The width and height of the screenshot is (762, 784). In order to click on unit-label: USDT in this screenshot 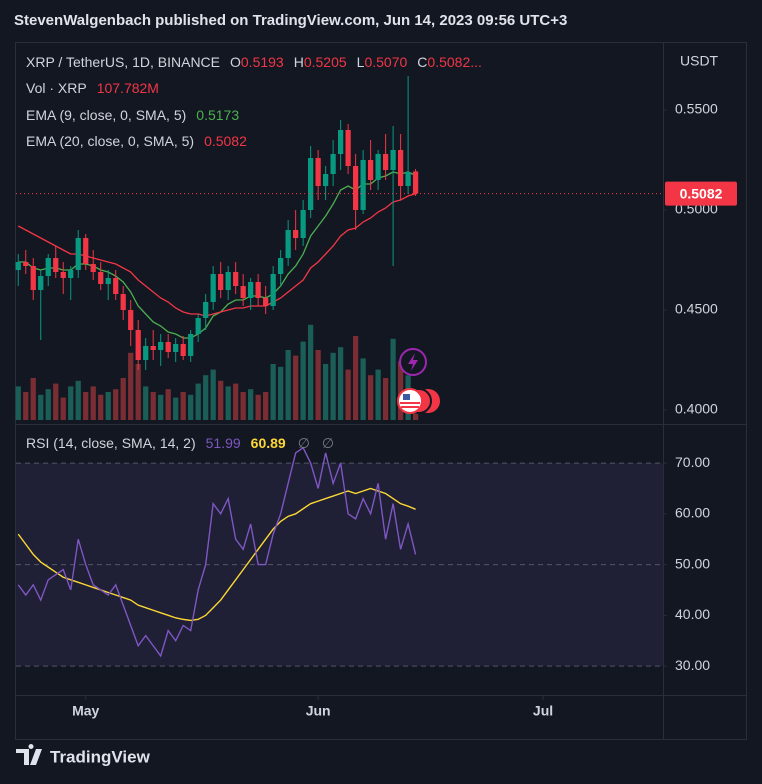, I will do `click(699, 61)`.